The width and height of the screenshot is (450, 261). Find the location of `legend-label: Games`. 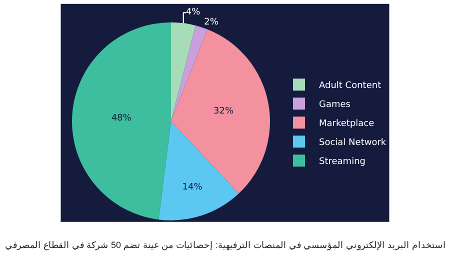

legend-label: Games is located at coordinates (335, 105).